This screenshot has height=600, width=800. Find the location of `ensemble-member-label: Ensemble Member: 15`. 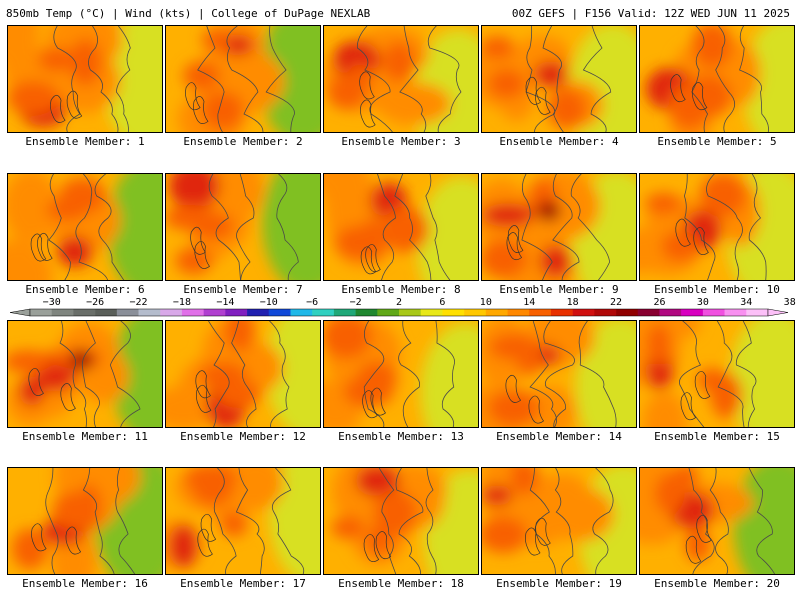

ensemble-member-label: Ensemble Member: 15 is located at coordinates (717, 436).